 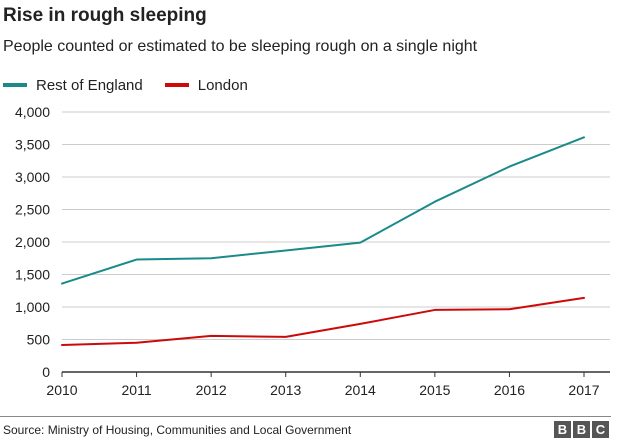 I want to click on y-tick-label: 3,500, so click(x=32, y=145).